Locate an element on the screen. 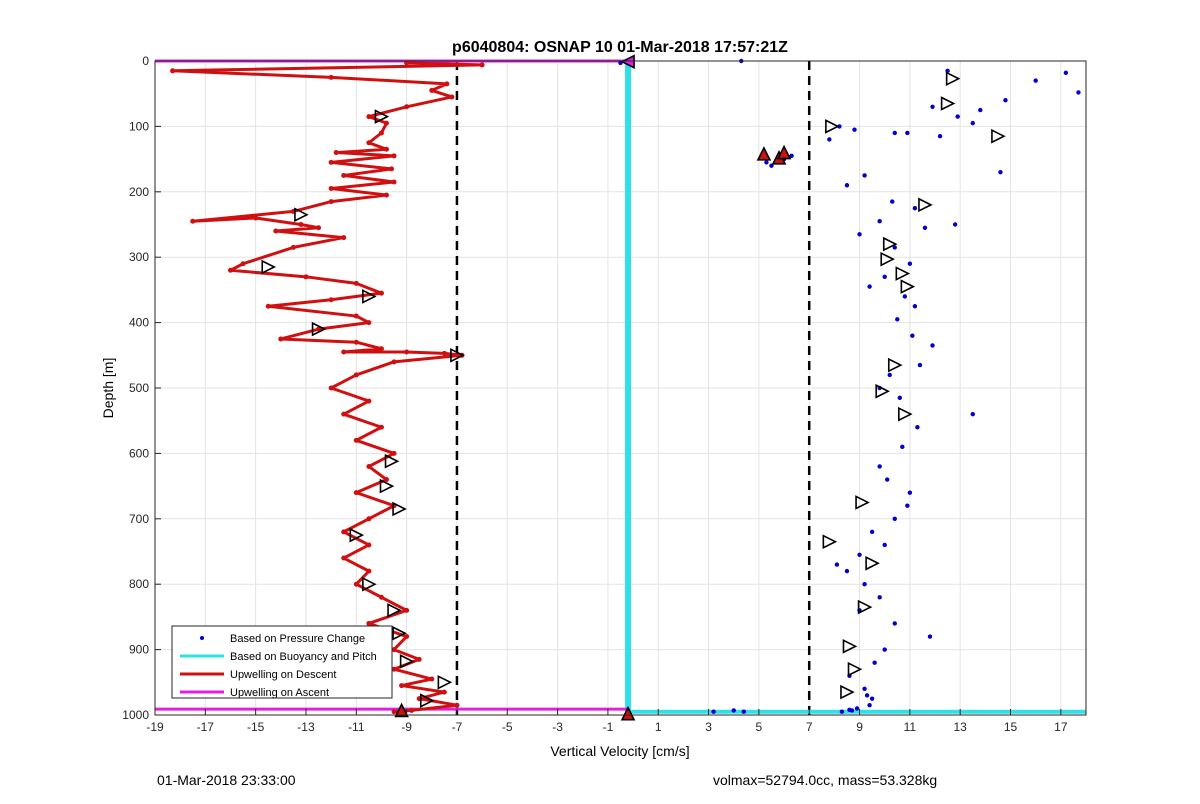 The width and height of the screenshot is (1200, 804). x-tick-label: -17 is located at coordinates (206, 727).